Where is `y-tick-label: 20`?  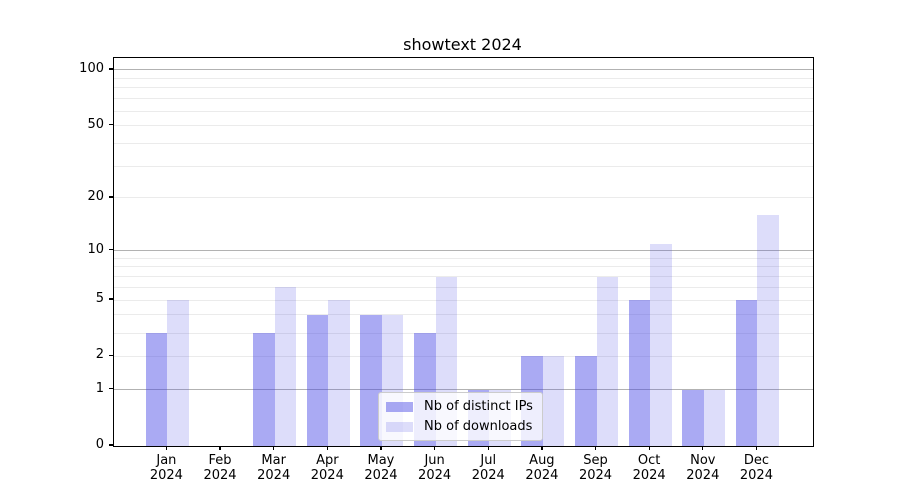
y-tick-label: 20 is located at coordinates (95, 196).